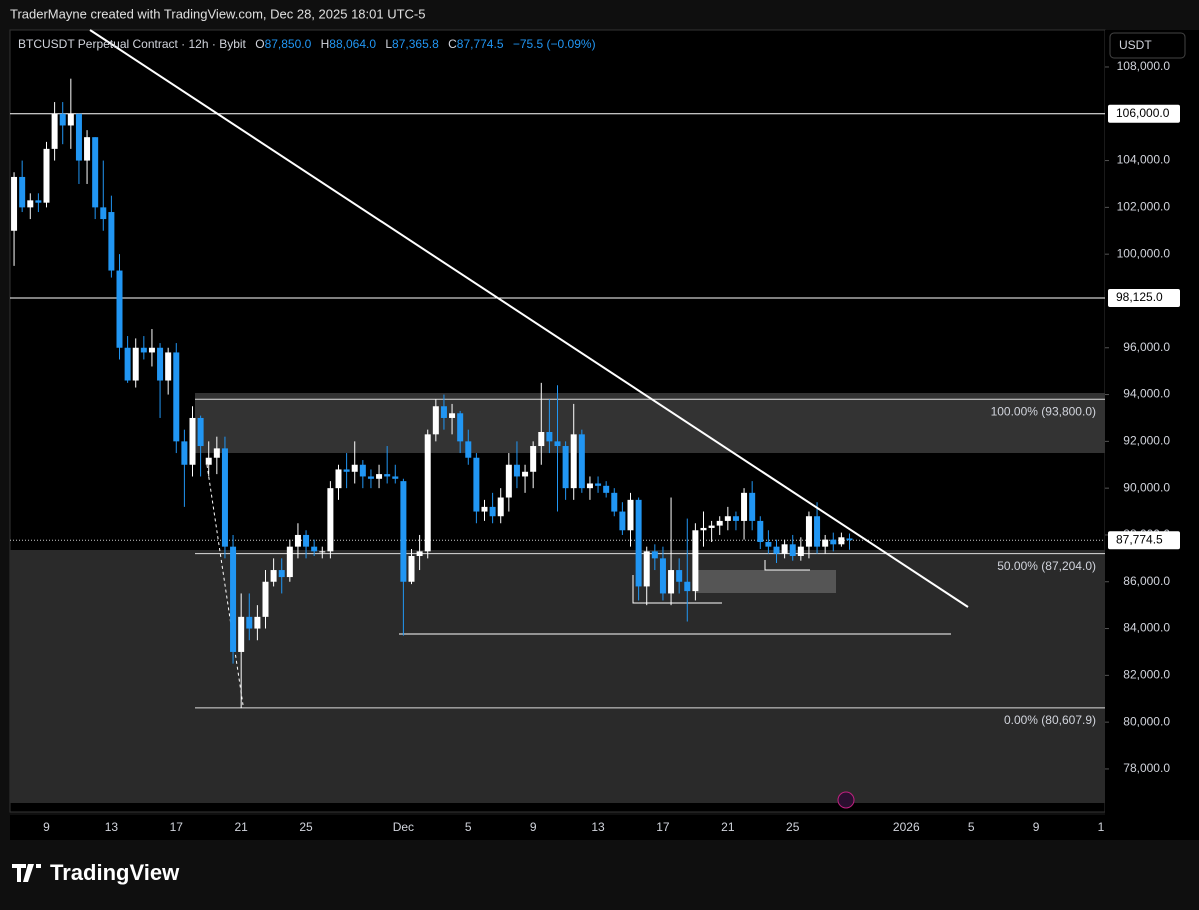 This screenshot has height=910, width=1199. I want to click on legend-key: L, so click(388, 44).